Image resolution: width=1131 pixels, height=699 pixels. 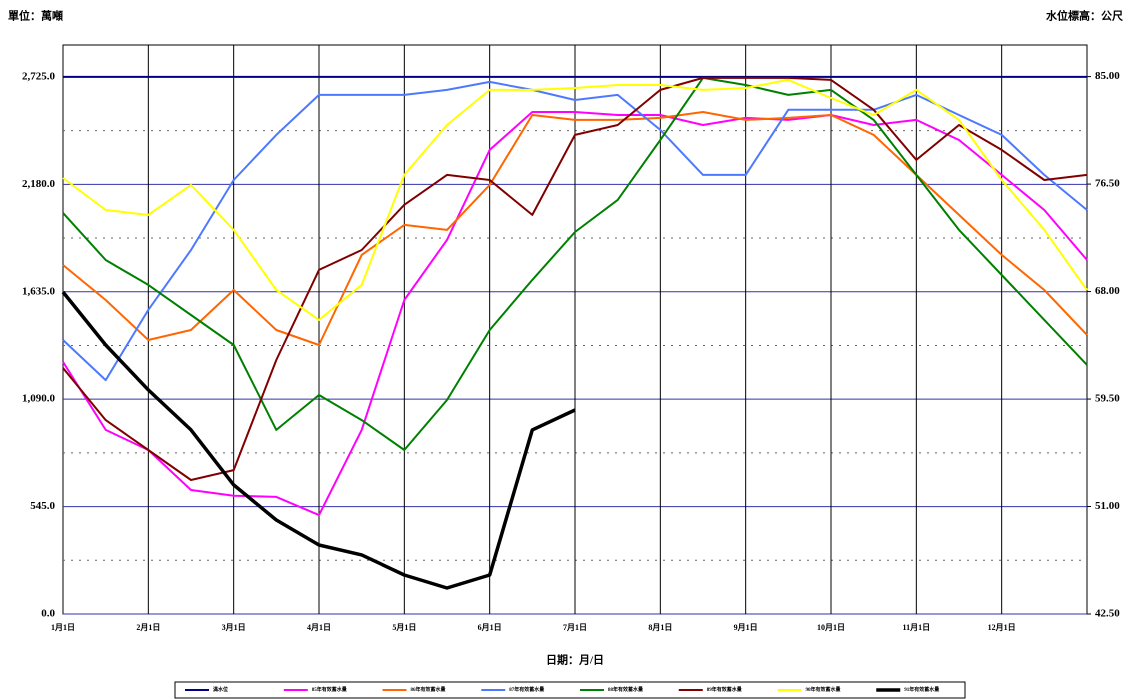 I want to click on legend-label: 滿水位, so click(x=220, y=689).